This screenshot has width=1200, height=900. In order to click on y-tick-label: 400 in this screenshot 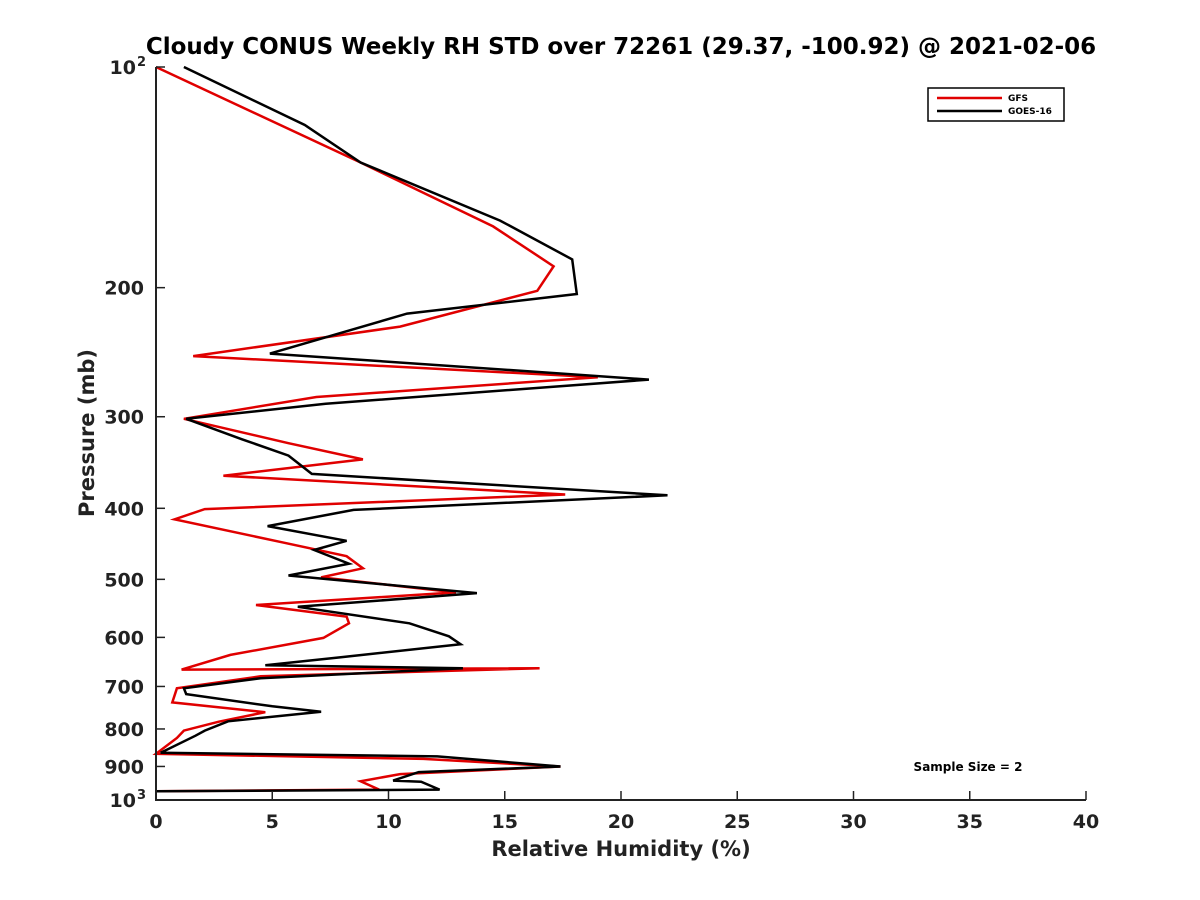, I will do `click(124, 509)`.